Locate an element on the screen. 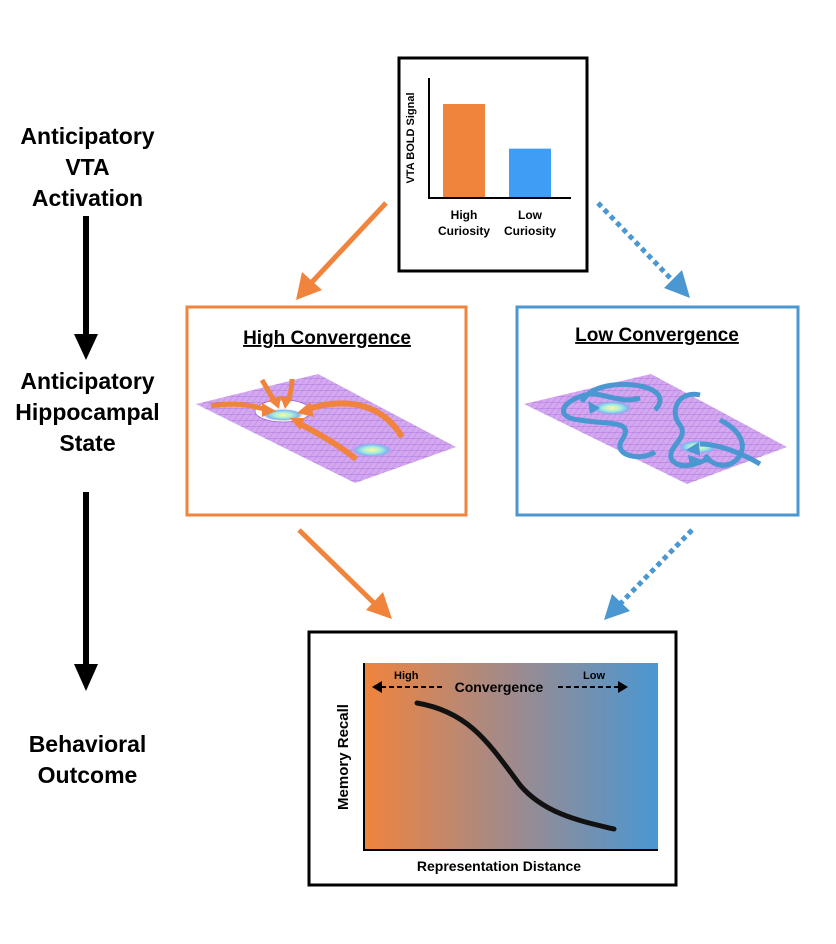 This screenshot has width=836, height=944. bar-low-curiosity is located at coordinates (530, 172).